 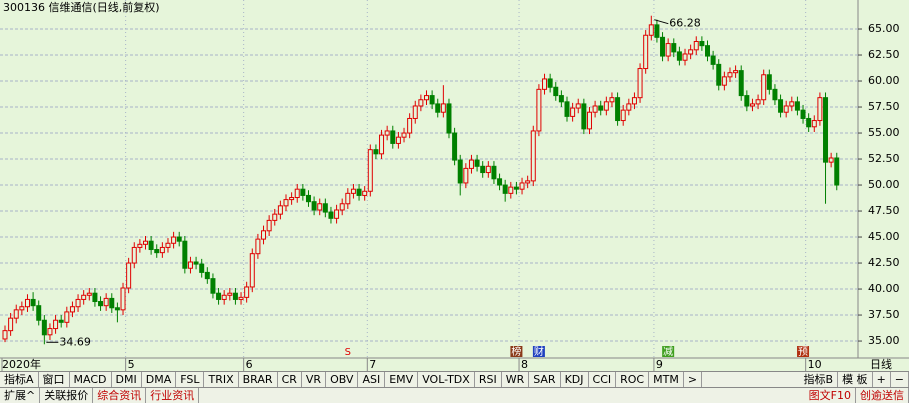 What do you see at coordinates (402, 379) in the screenshot?
I see `indicator-tab: EMV` at bounding box center [402, 379].